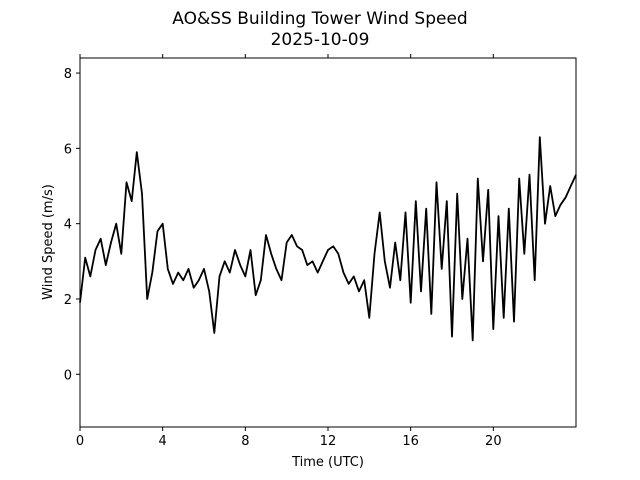 Image resolution: width=640 pixels, height=480 pixels. What do you see at coordinates (328, 441) in the screenshot?
I see `x-tick-label: 12` at bounding box center [328, 441].